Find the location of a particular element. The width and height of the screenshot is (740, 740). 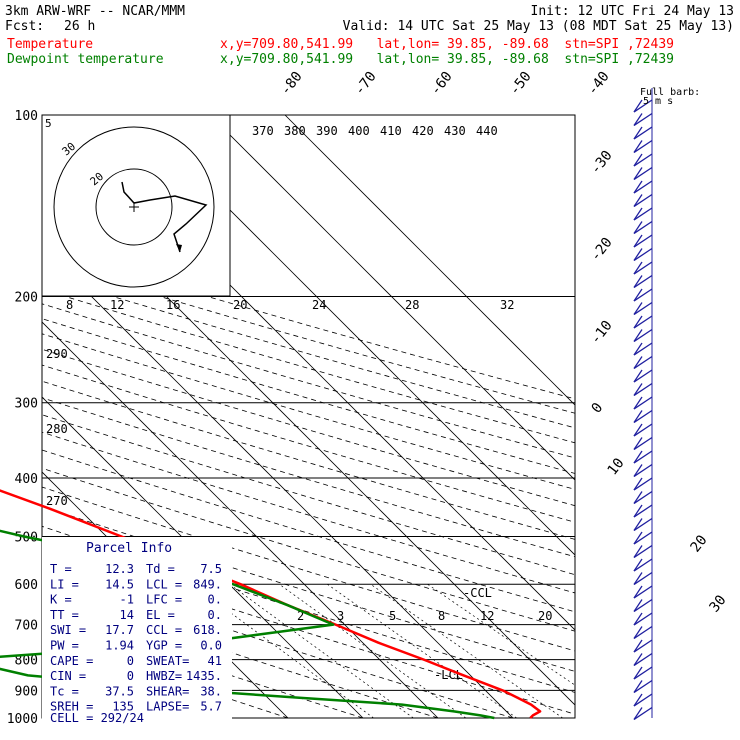

pressure-tick-300: 300 is located at coordinates (26, 404).